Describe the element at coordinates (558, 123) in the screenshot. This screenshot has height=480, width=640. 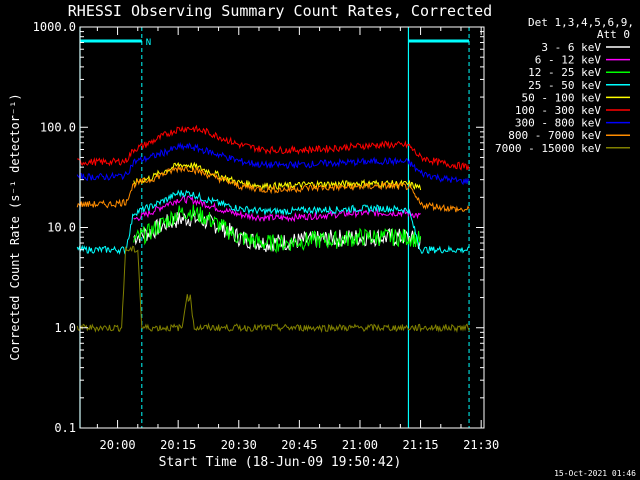
I see `legend-label: 300 - 800 keV` at that location.